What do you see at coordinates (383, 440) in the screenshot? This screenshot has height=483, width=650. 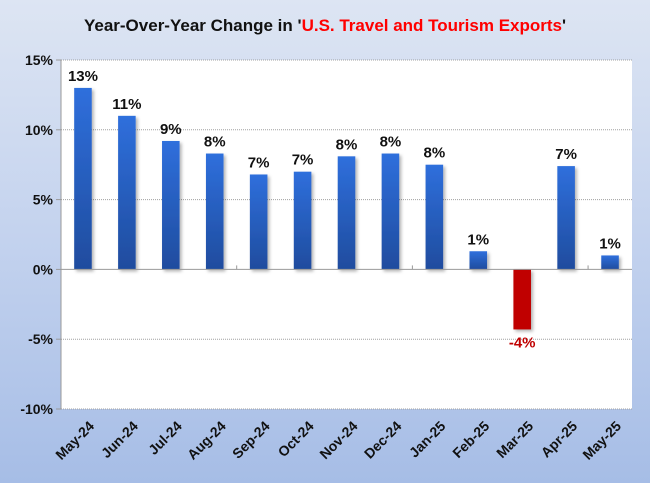 I see `x-tick-label: Dec-24` at bounding box center [383, 440].